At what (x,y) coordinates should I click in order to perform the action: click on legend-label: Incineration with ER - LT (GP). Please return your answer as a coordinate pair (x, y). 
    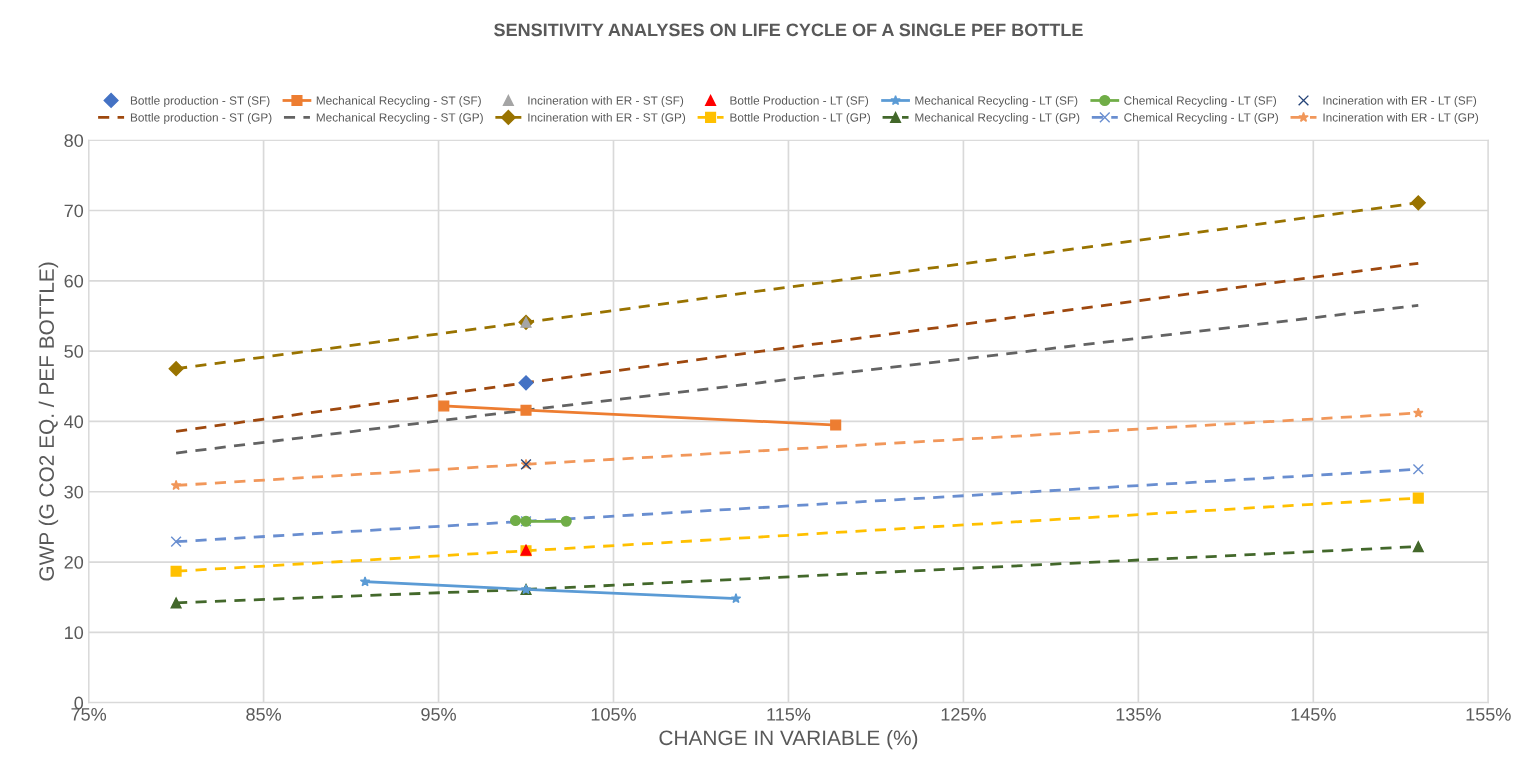
    Looking at the image, I should click on (1401, 118).